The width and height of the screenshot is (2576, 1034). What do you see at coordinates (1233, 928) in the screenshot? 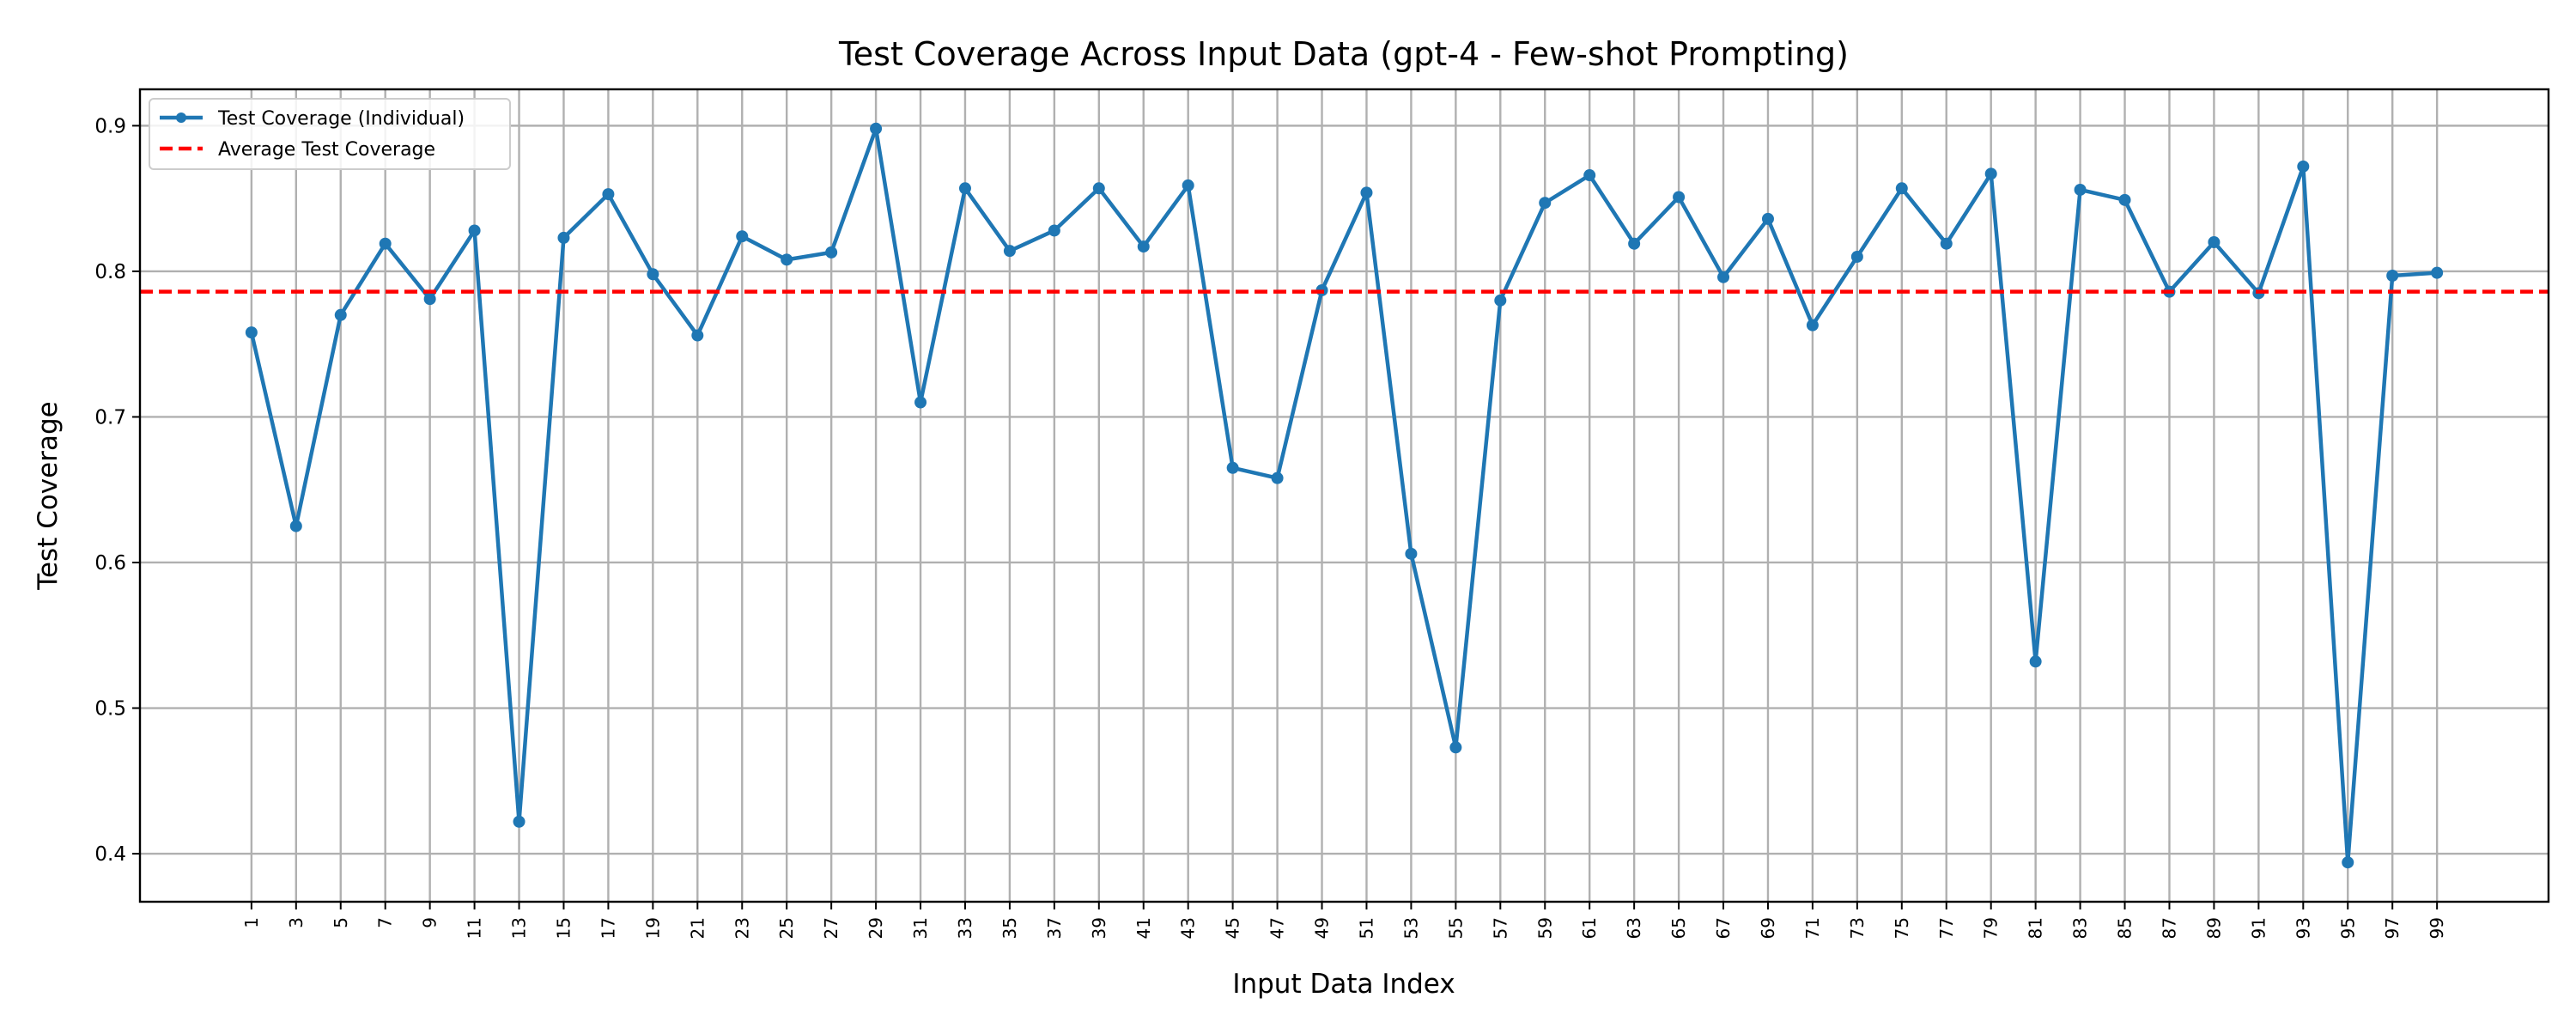
I see `x-tick-label: 45` at bounding box center [1233, 928].